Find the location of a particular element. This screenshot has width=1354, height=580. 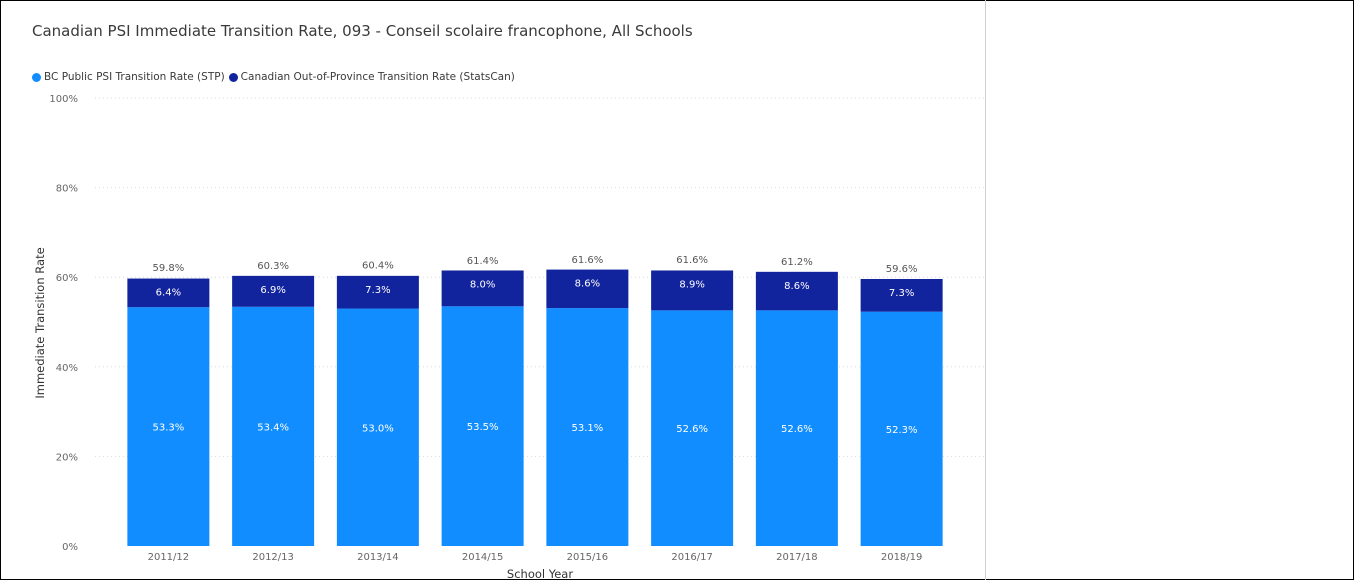

x-tick-label: 2018/19 is located at coordinates (902, 557).